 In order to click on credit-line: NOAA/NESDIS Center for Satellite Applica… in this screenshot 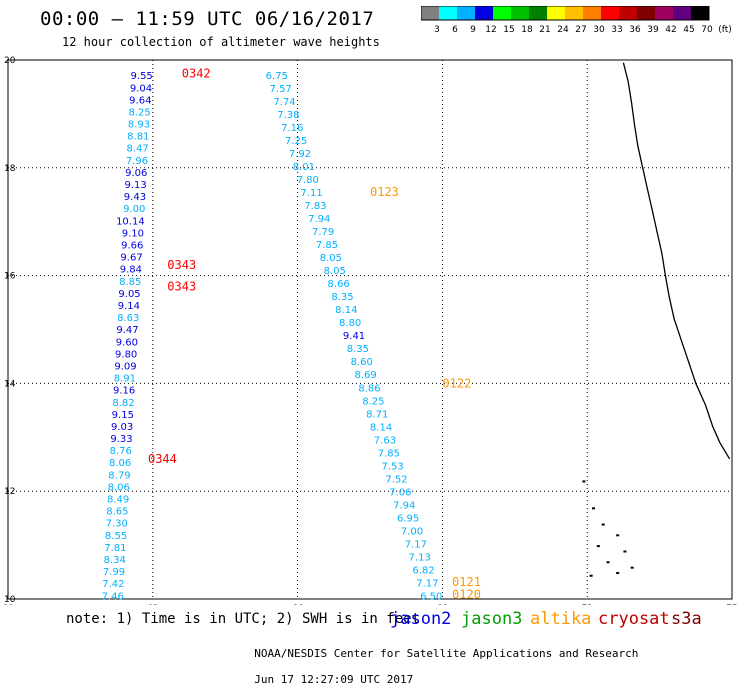, I will do `click(439, 660)`.